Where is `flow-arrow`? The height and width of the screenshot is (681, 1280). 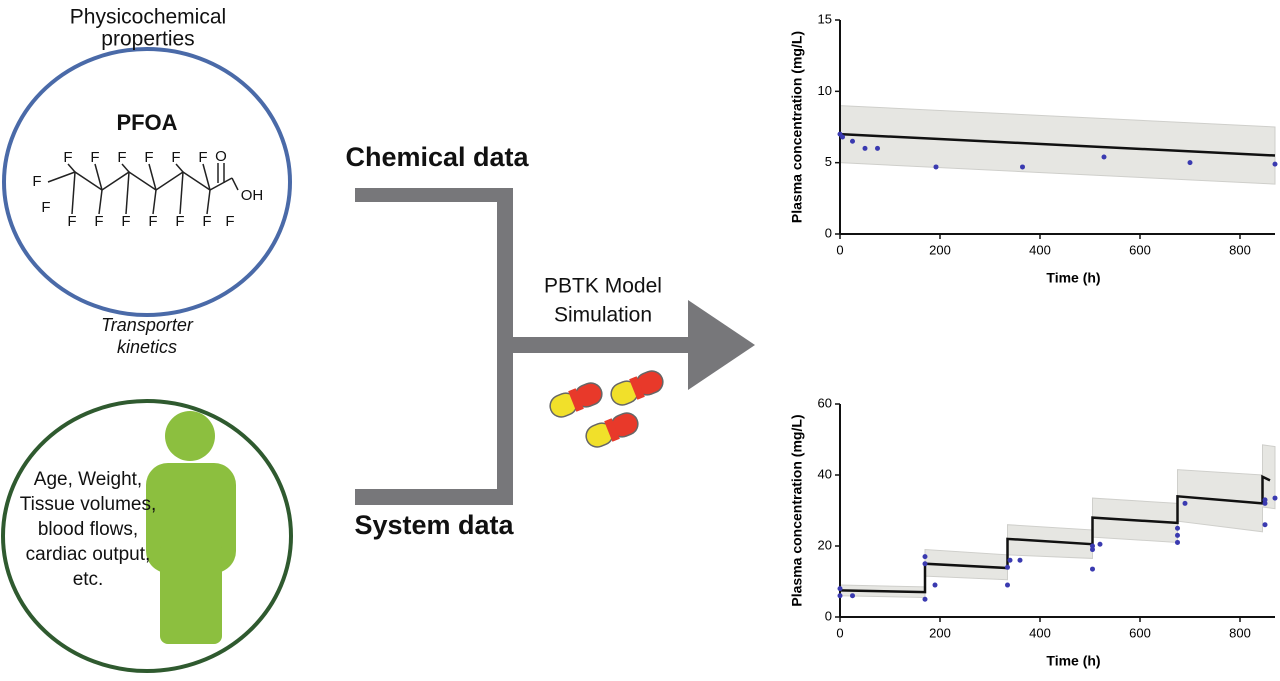 flow-arrow is located at coordinates (555, 346).